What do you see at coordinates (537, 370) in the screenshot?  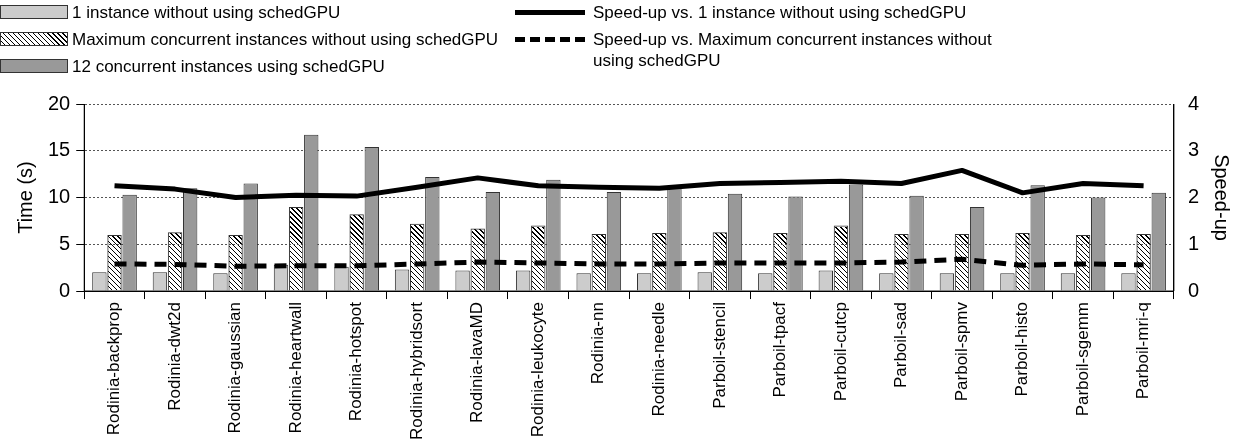 I see `x-tick-label: Rodinia-leukocyte` at bounding box center [537, 370].